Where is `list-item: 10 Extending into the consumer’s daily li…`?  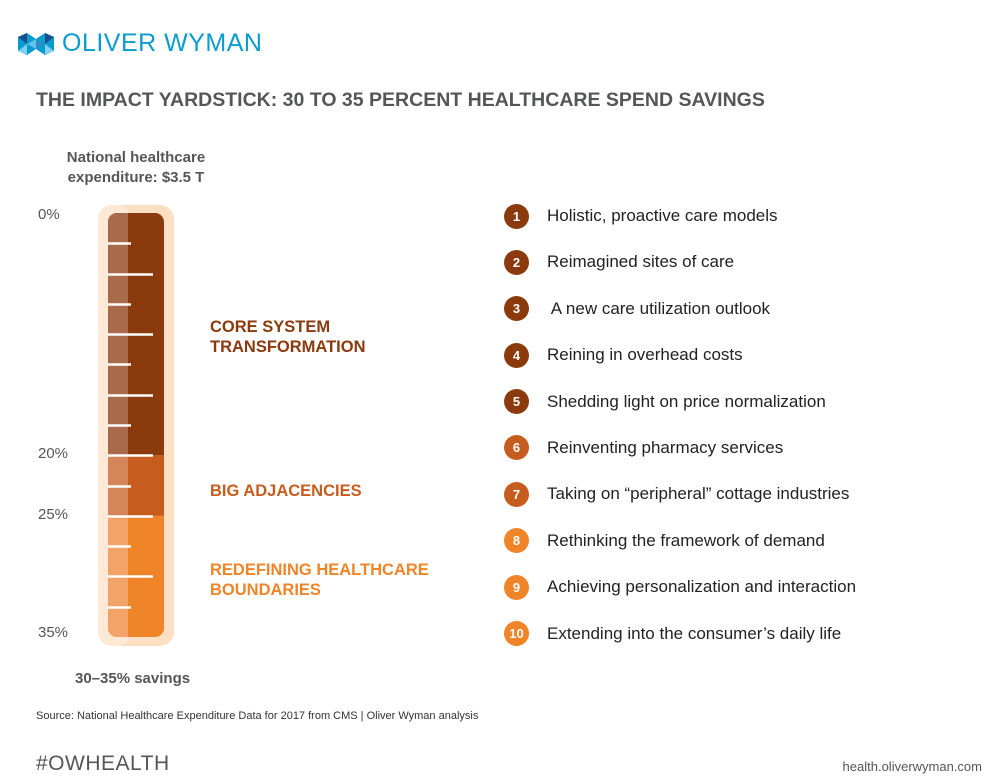 list-item: 10 Extending into the consumer’s daily li… is located at coordinates (680, 634).